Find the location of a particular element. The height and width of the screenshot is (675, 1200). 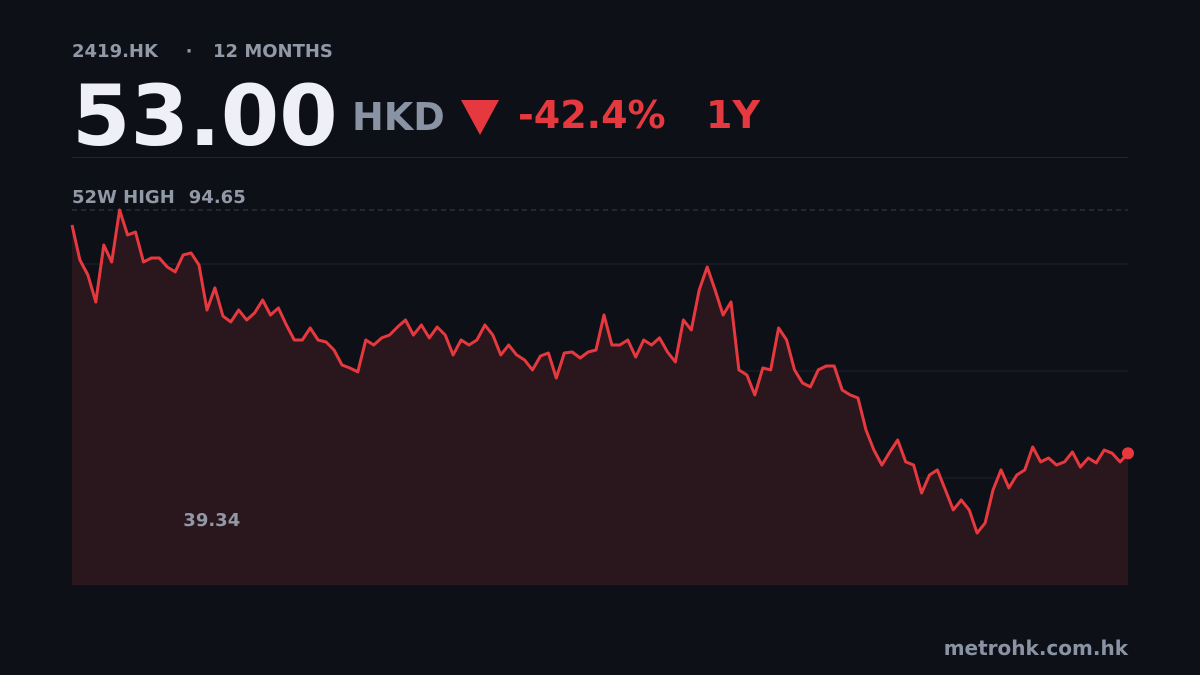

high-label: 52W HIGH is located at coordinates (123, 197).